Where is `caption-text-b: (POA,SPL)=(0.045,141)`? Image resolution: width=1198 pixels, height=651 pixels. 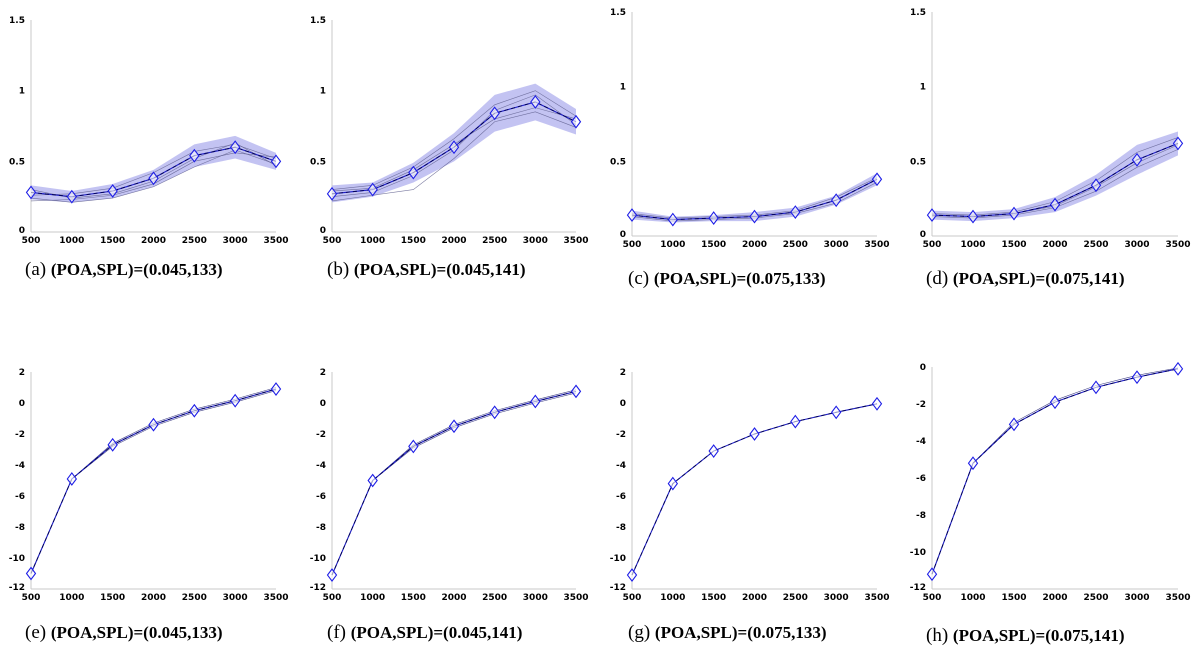
caption-text-b: (POA,SPL)=(0.045,141) is located at coordinates (440, 269).